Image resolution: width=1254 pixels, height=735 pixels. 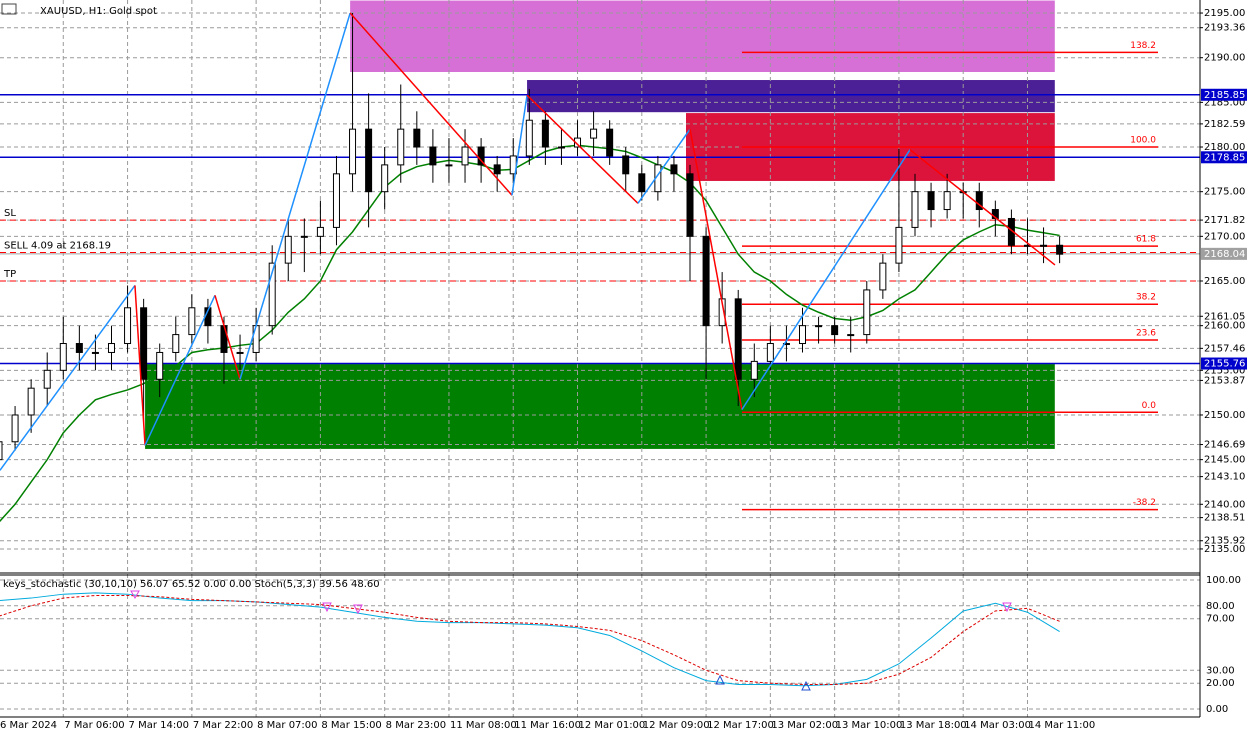 What do you see at coordinates (804, 725) in the screenshot?
I see `x-tick-label: 13 Mar 02:00` at bounding box center [804, 725].